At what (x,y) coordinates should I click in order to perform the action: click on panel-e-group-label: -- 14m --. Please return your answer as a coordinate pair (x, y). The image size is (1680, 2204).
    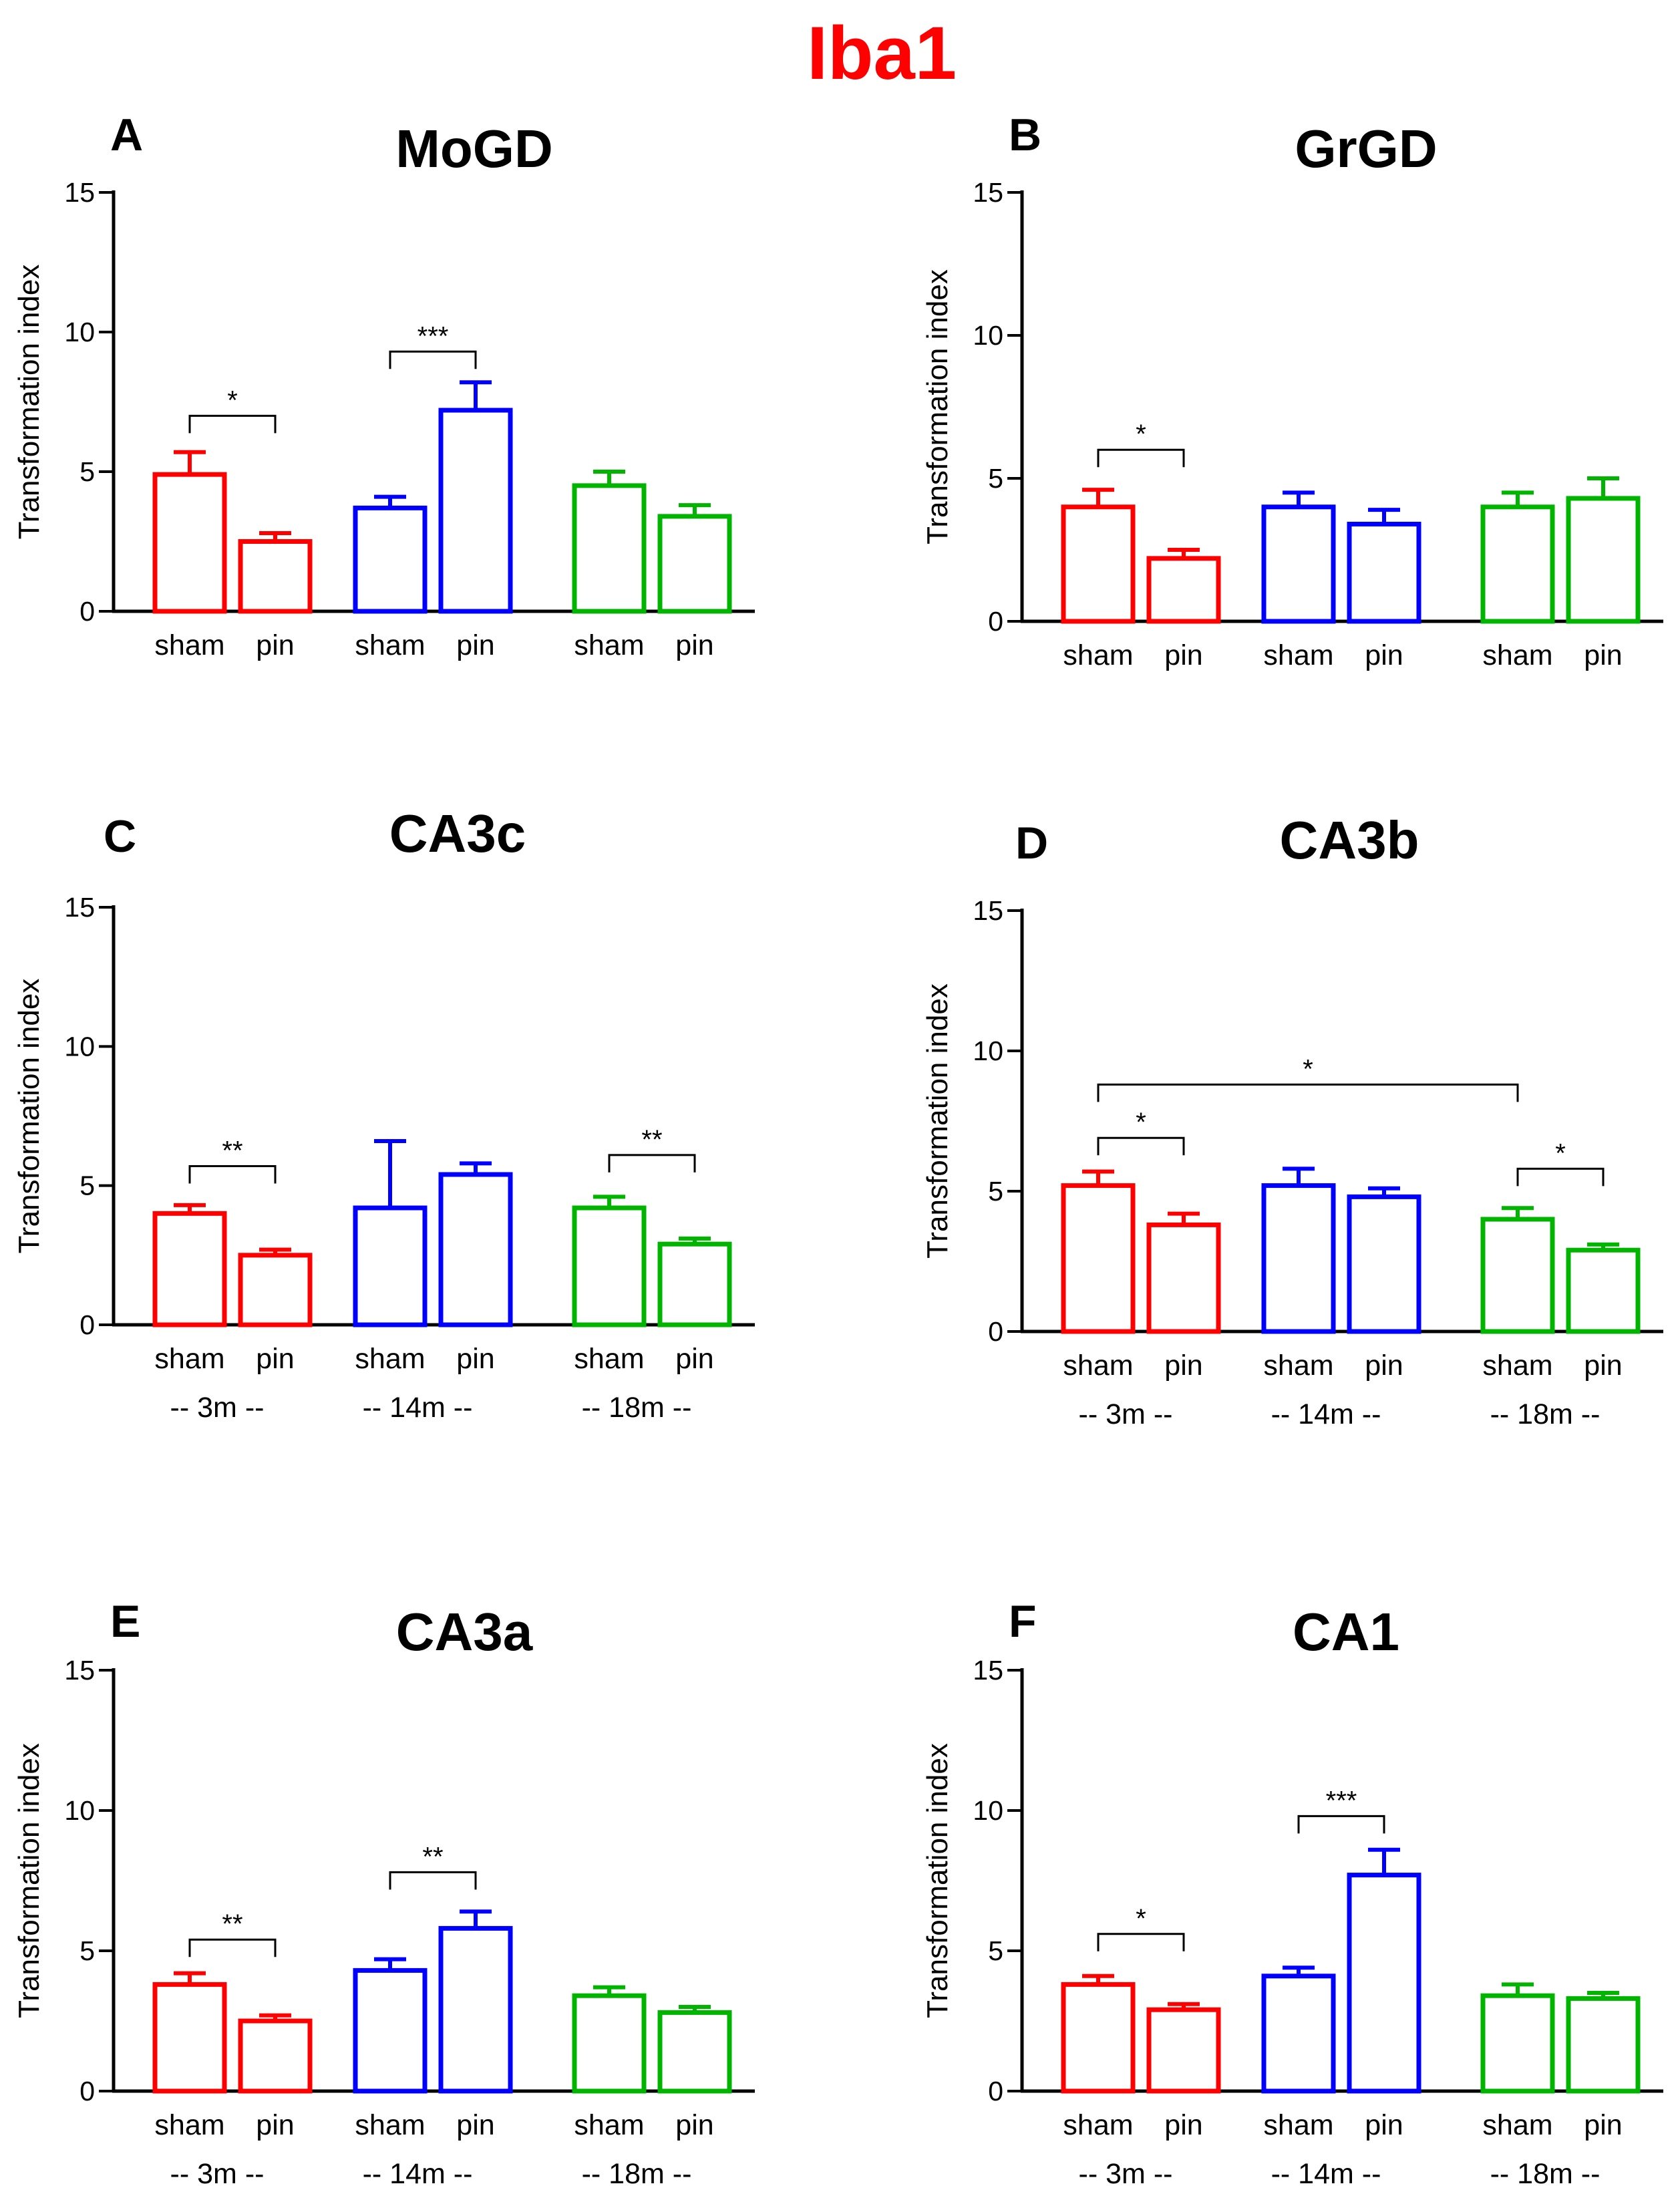
    Looking at the image, I should click on (418, 2174).